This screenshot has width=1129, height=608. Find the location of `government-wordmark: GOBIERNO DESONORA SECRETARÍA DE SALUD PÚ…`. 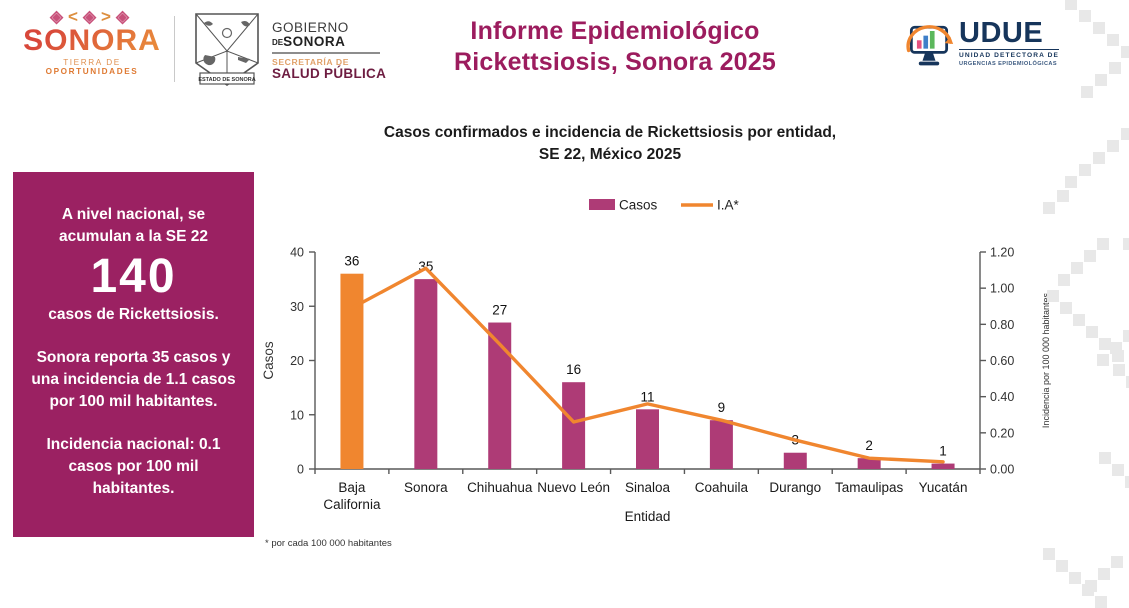

government-wordmark: GOBIERNO DESONORA SECRETARÍA DE SALUD PÚ… is located at coordinates (329, 51).